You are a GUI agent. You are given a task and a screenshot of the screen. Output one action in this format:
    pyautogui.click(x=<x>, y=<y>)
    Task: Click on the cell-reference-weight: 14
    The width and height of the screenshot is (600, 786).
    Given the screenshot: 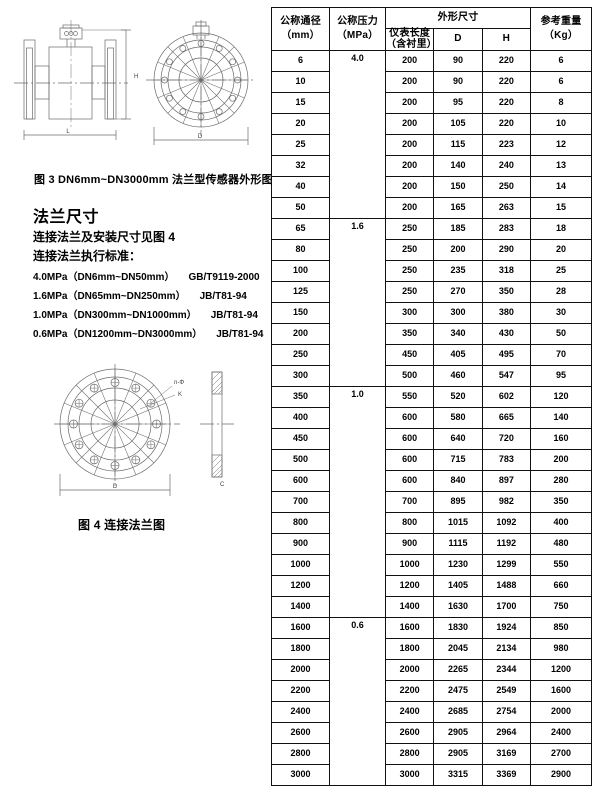 What is the action you would take?
    pyautogui.click(x=561, y=187)
    